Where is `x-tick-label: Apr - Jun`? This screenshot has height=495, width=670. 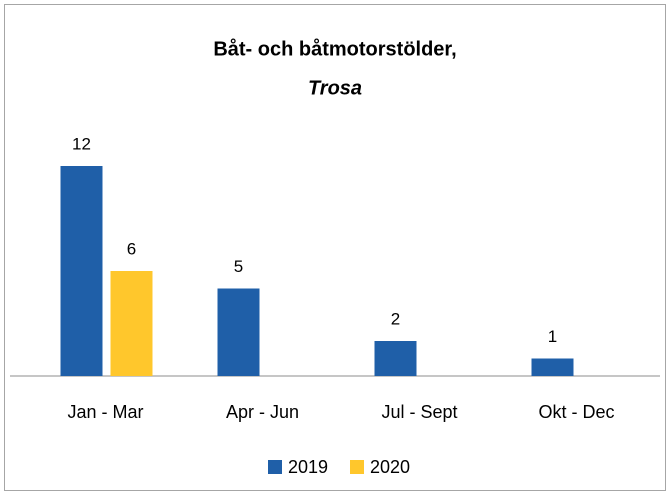
x-tick-label: Apr - Jun is located at coordinates (262, 412).